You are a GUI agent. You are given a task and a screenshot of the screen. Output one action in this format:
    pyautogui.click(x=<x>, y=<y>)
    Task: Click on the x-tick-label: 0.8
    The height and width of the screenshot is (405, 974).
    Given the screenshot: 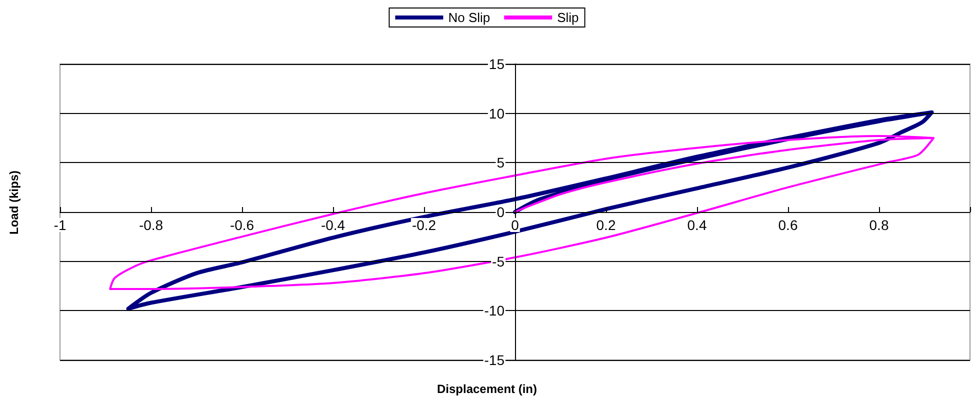 What is the action you would take?
    pyautogui.click(x=879, y=225)
    